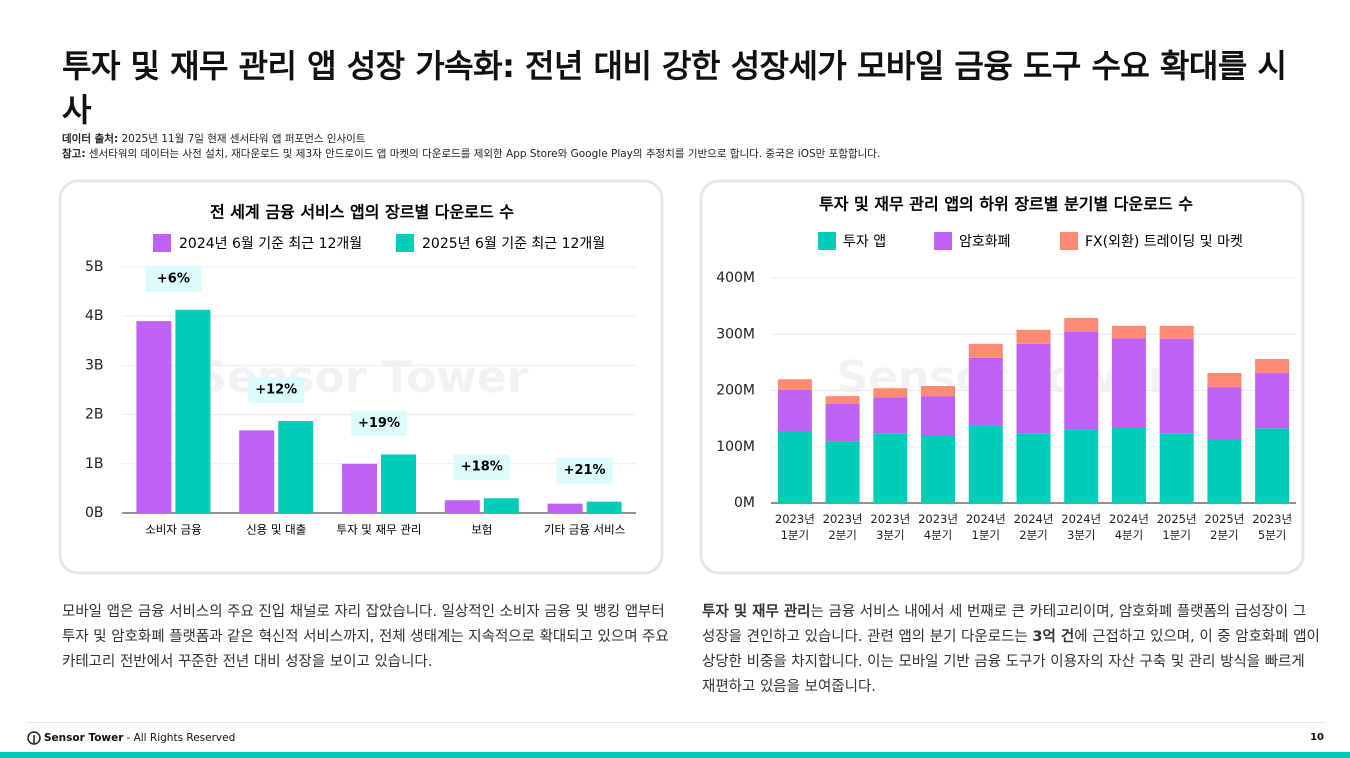 The width and height of the screenshot is (1350, 758). Describe the element at coordinates (842, 527) in the screenshot. I see `x-tick-label: 2023년 2분기` at that location.